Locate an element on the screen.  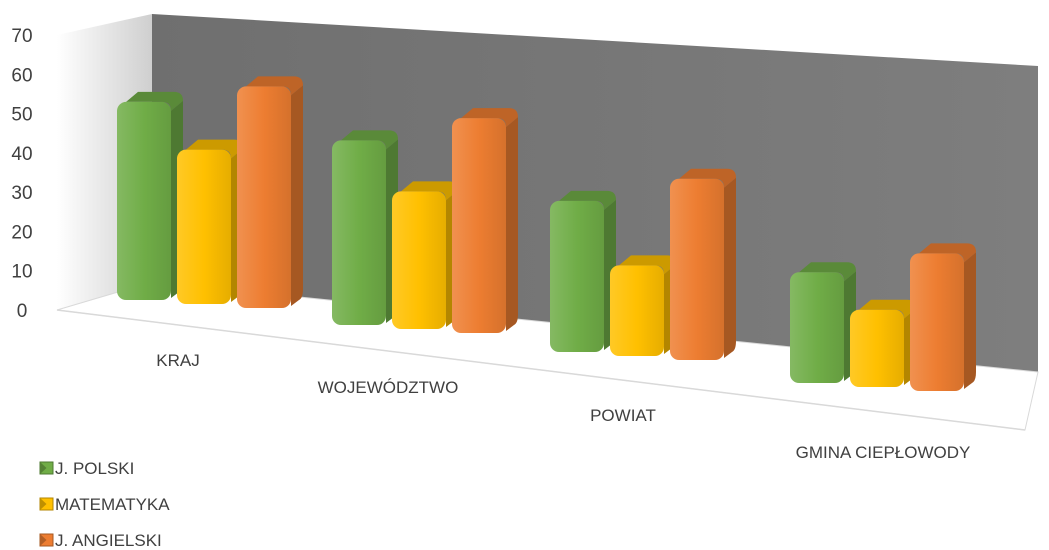
legend-label: J. POLSKI is located at coordinates (94, 468).